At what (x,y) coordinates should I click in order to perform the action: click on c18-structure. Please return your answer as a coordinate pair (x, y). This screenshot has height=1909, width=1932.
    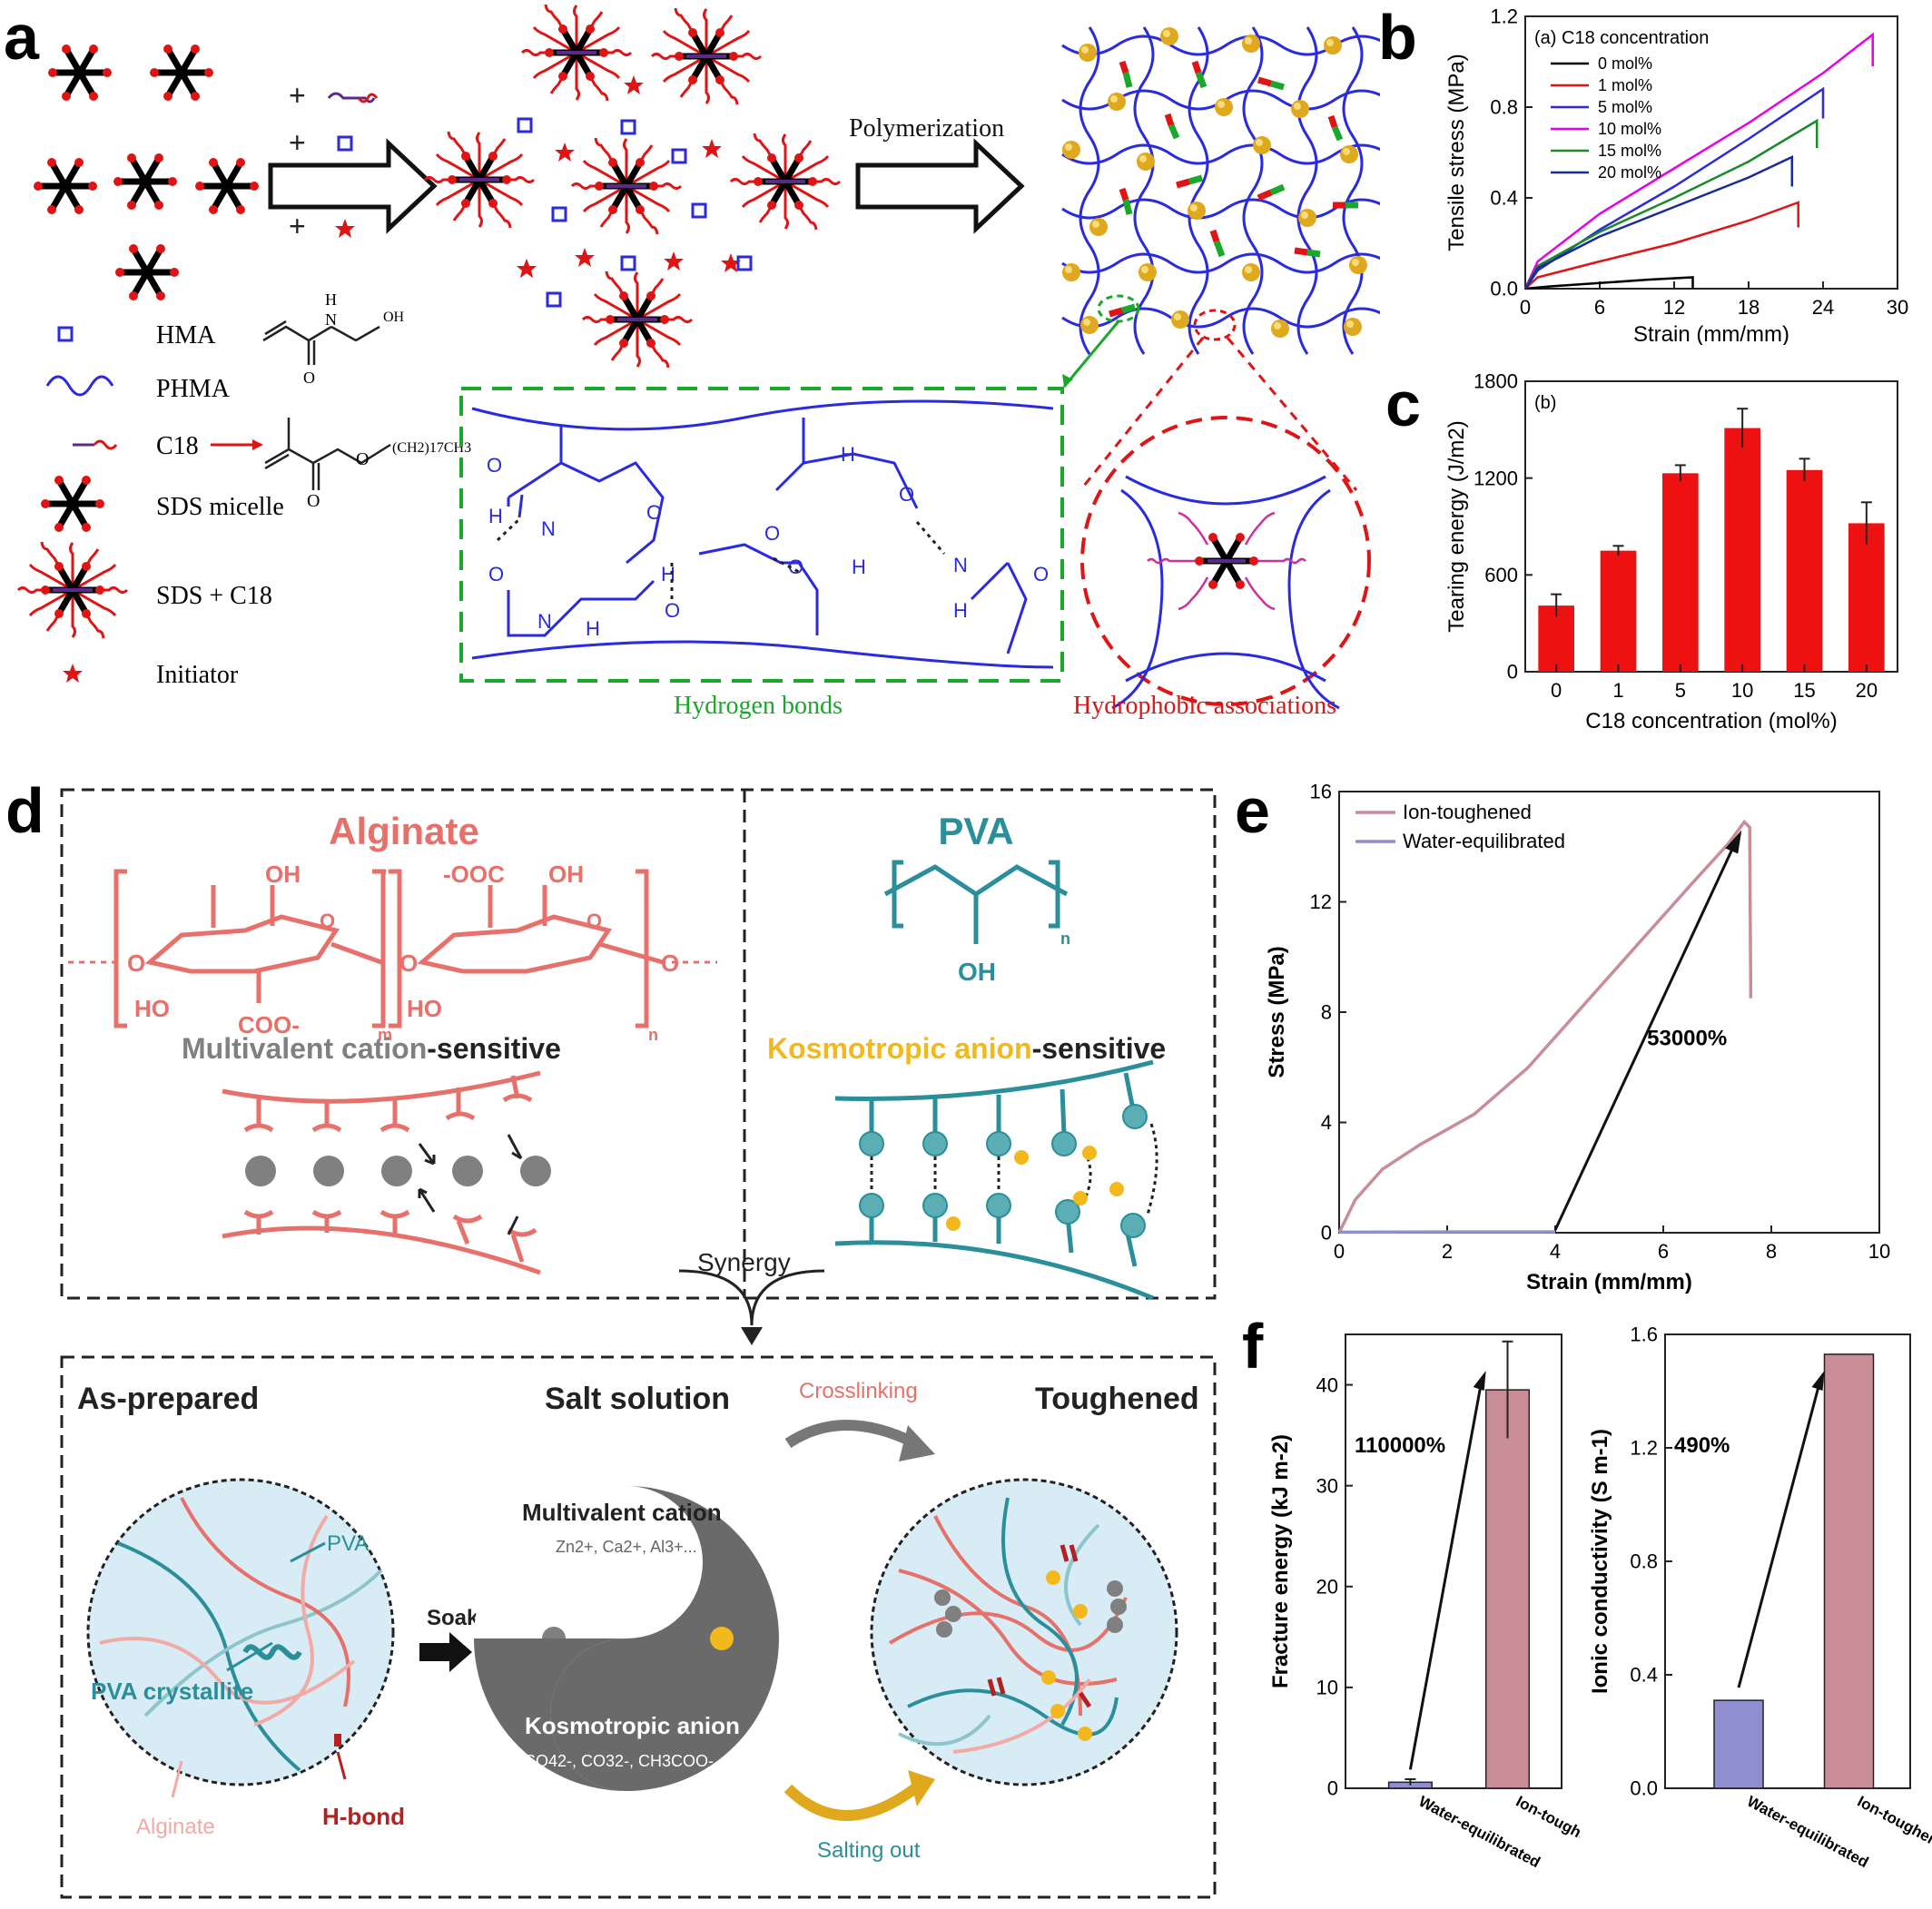
    Looking at the image, I should click on (328, 454).